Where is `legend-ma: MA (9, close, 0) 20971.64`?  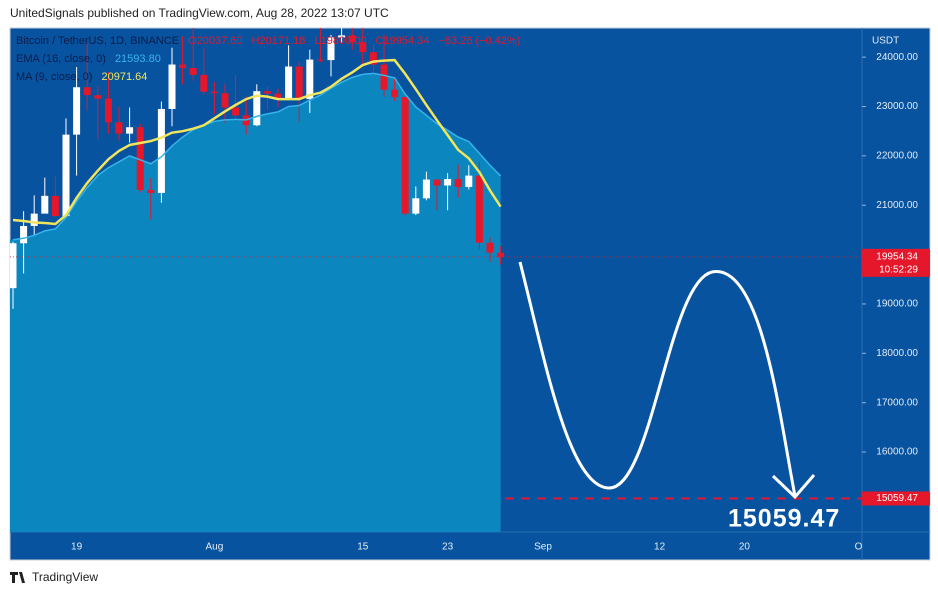
legend-ma: MA (9, close, 0) 20971.64 is located at coordinates (81, 77).